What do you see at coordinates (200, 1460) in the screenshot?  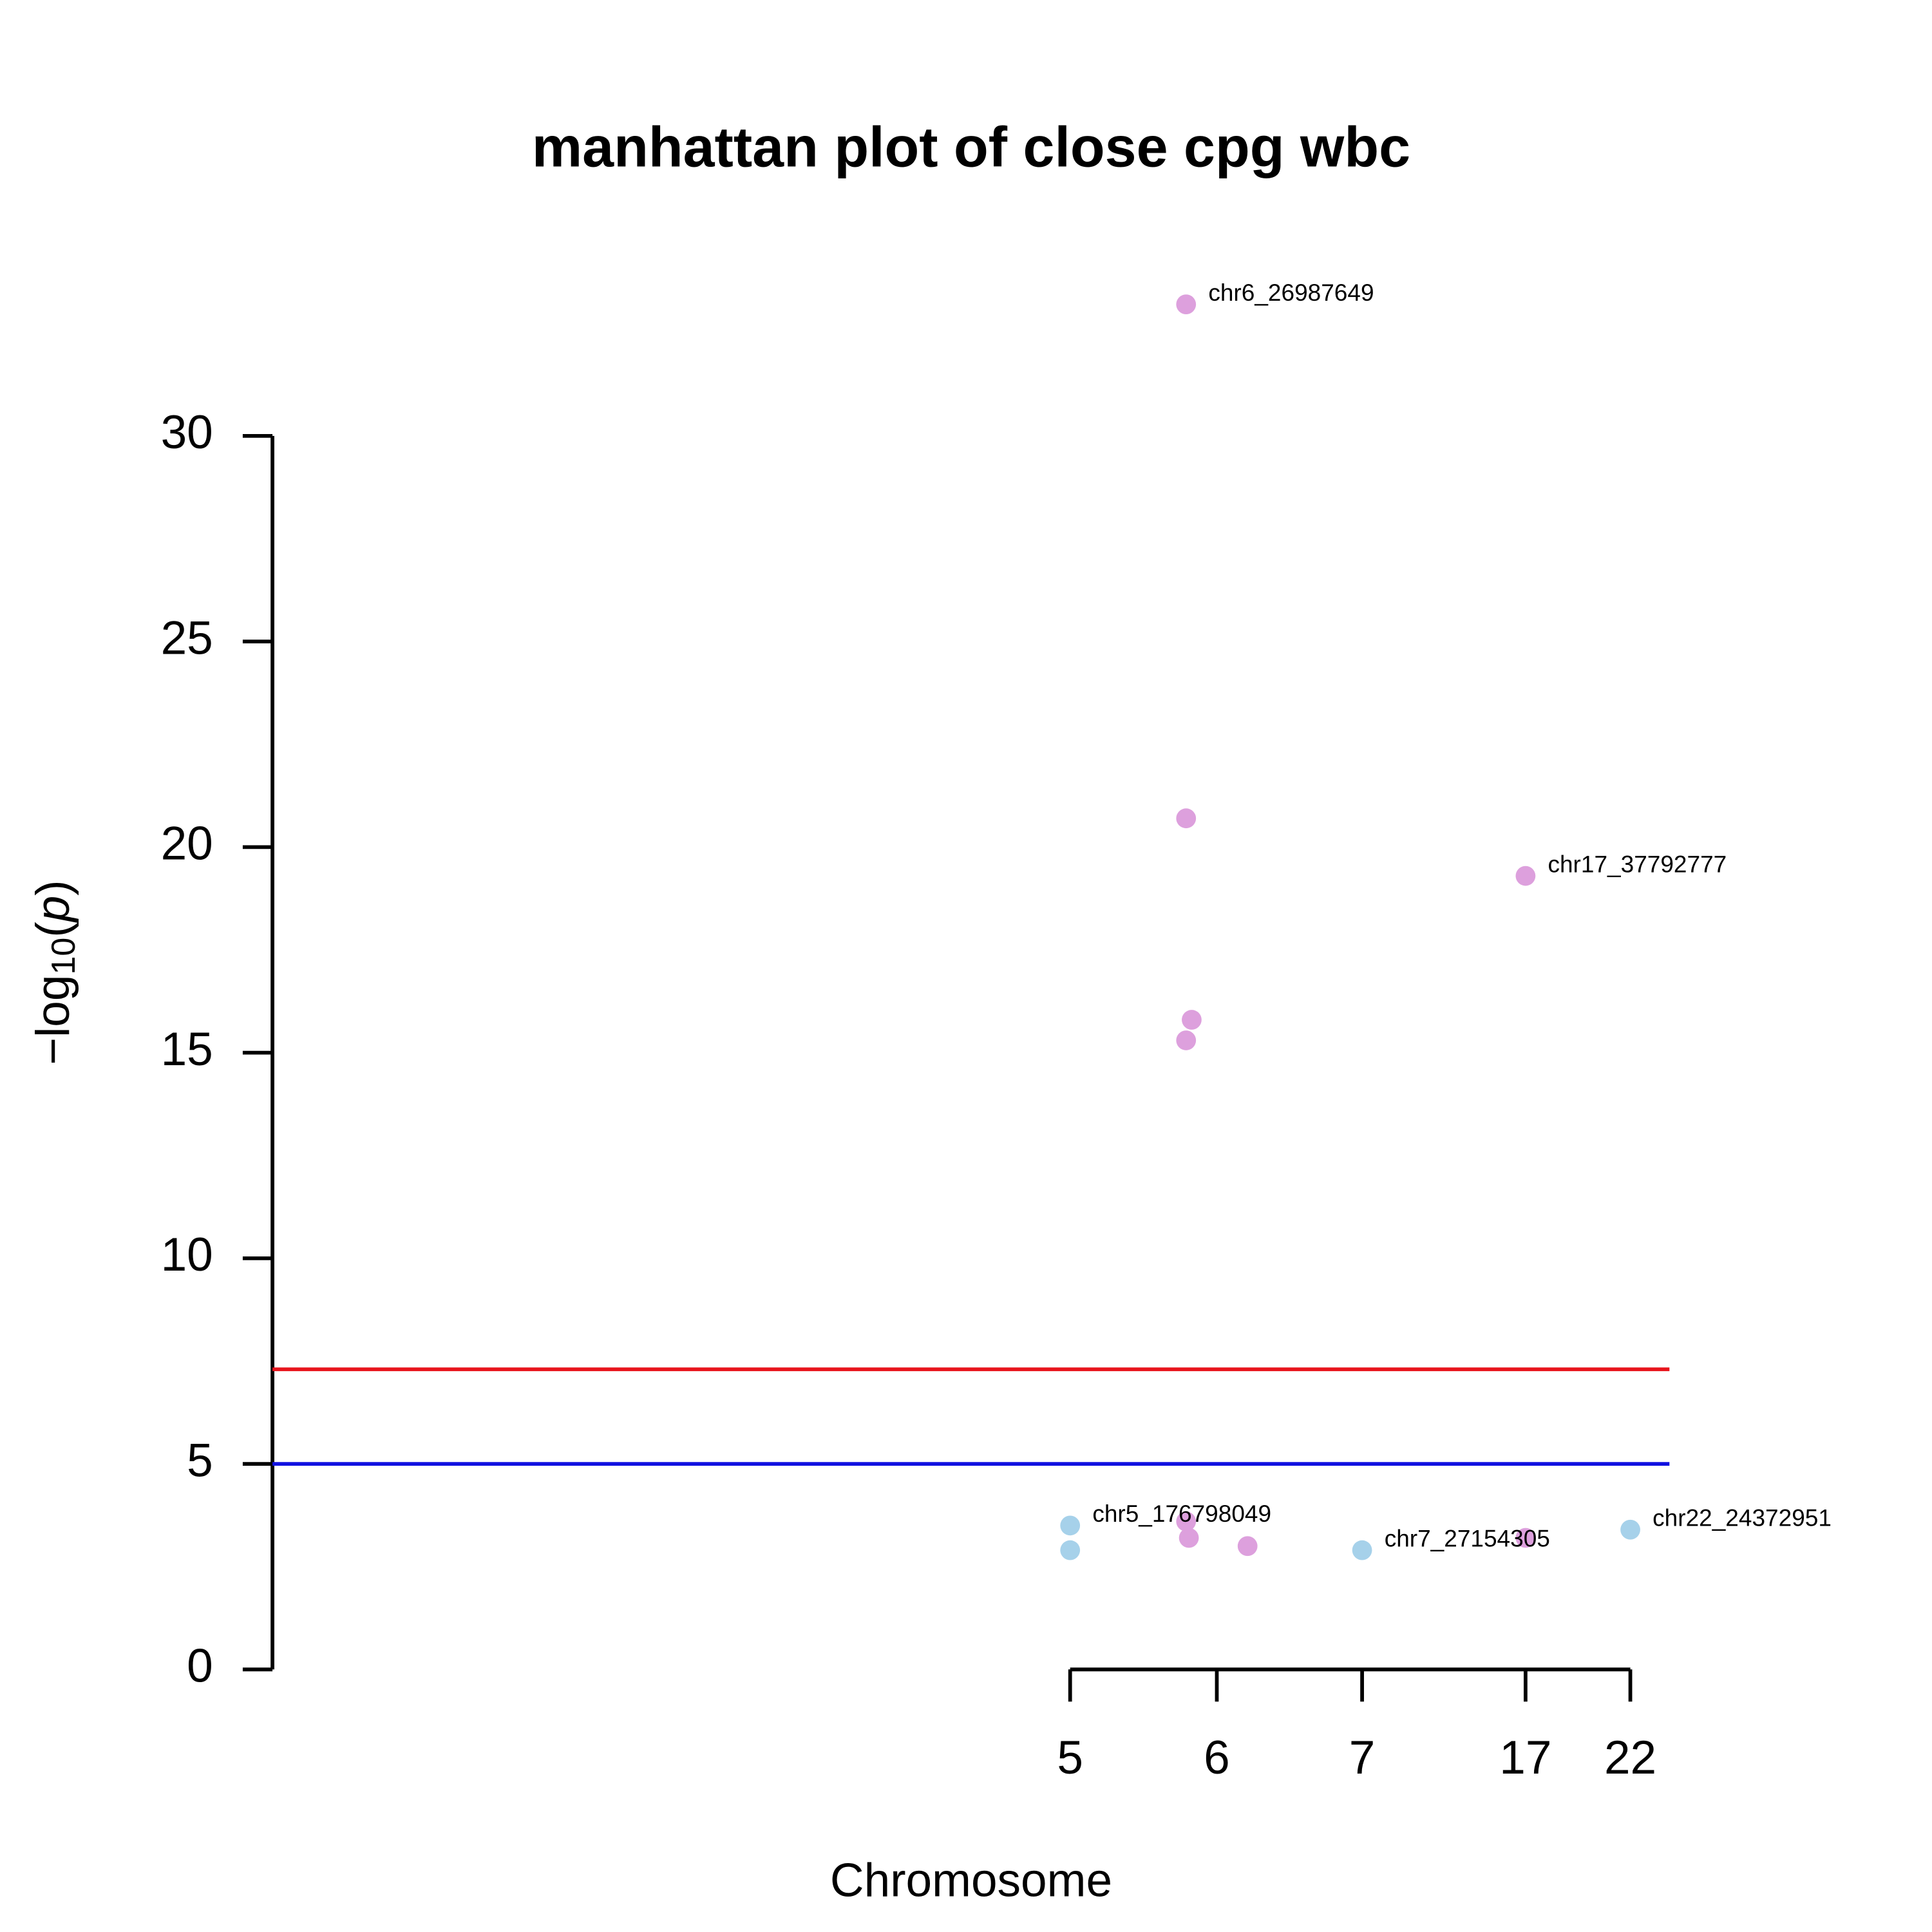 I see `y-tick-label: 5` at bounding box center [200, 1460].